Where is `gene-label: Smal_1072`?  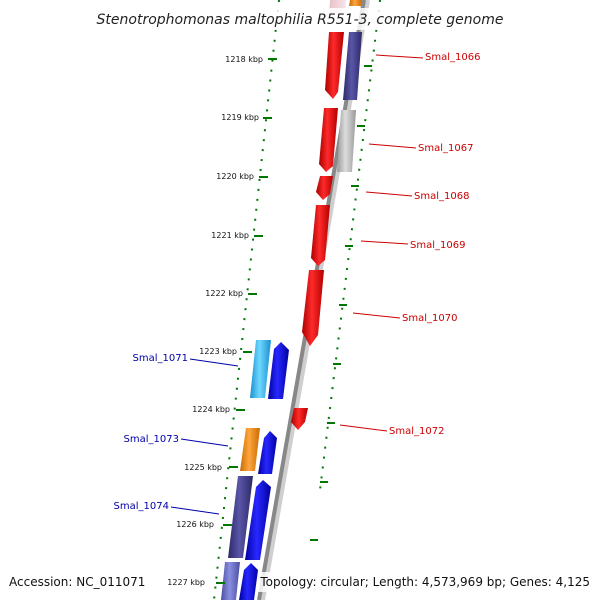 gene-label: Smal_1072 is located at coordinates (416, 431).